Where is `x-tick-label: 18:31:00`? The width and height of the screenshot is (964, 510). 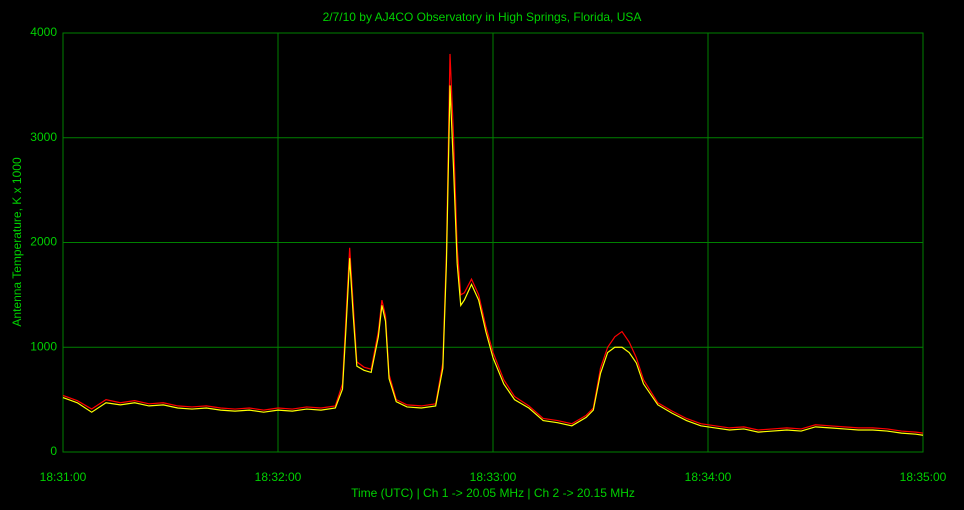
x-tick-label: 18:31:00 is located at coordinates (63, 477).